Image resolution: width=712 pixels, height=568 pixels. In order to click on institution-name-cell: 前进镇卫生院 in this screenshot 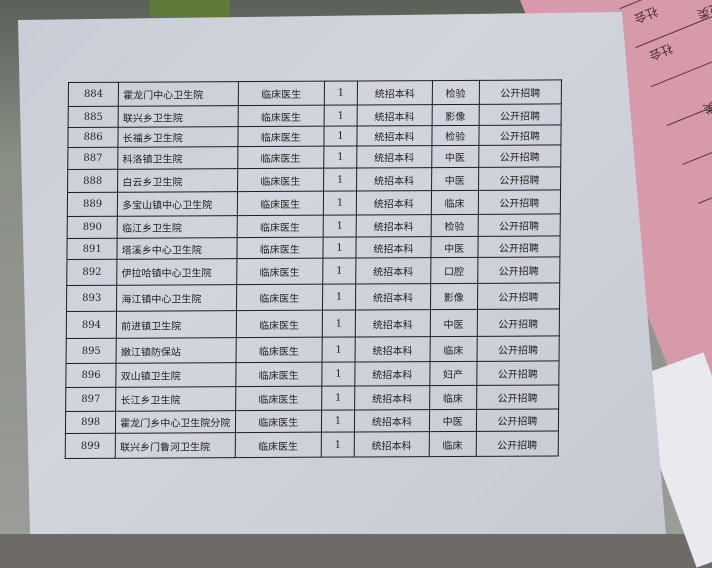, I will do `click(176, 324)`.